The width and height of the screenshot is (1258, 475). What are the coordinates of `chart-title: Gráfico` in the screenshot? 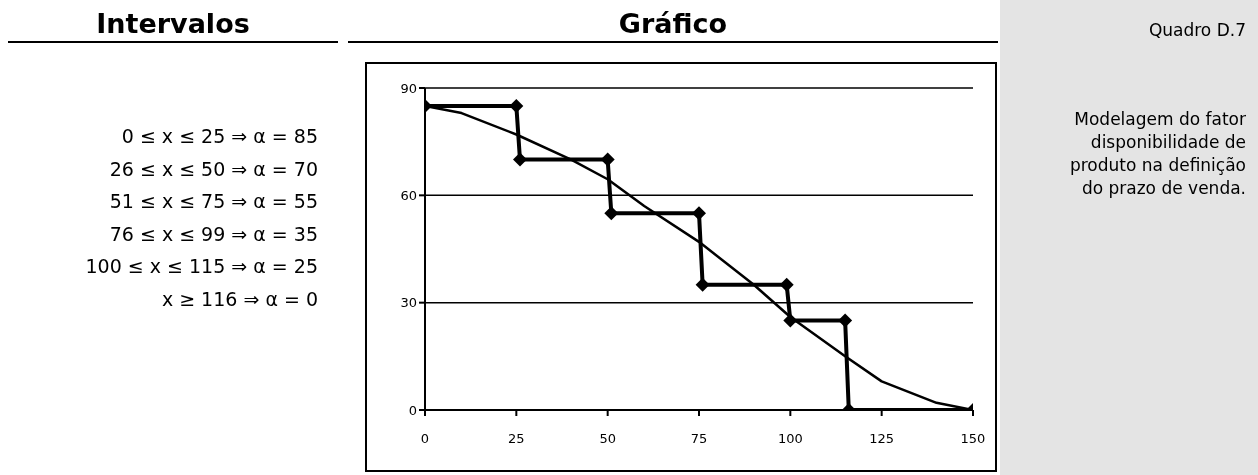 It's located at (673, 25).